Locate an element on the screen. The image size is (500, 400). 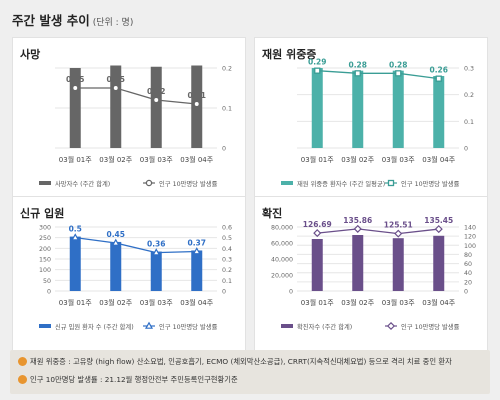
y2-tick-label: 60 is located at coordinates (468, 264).